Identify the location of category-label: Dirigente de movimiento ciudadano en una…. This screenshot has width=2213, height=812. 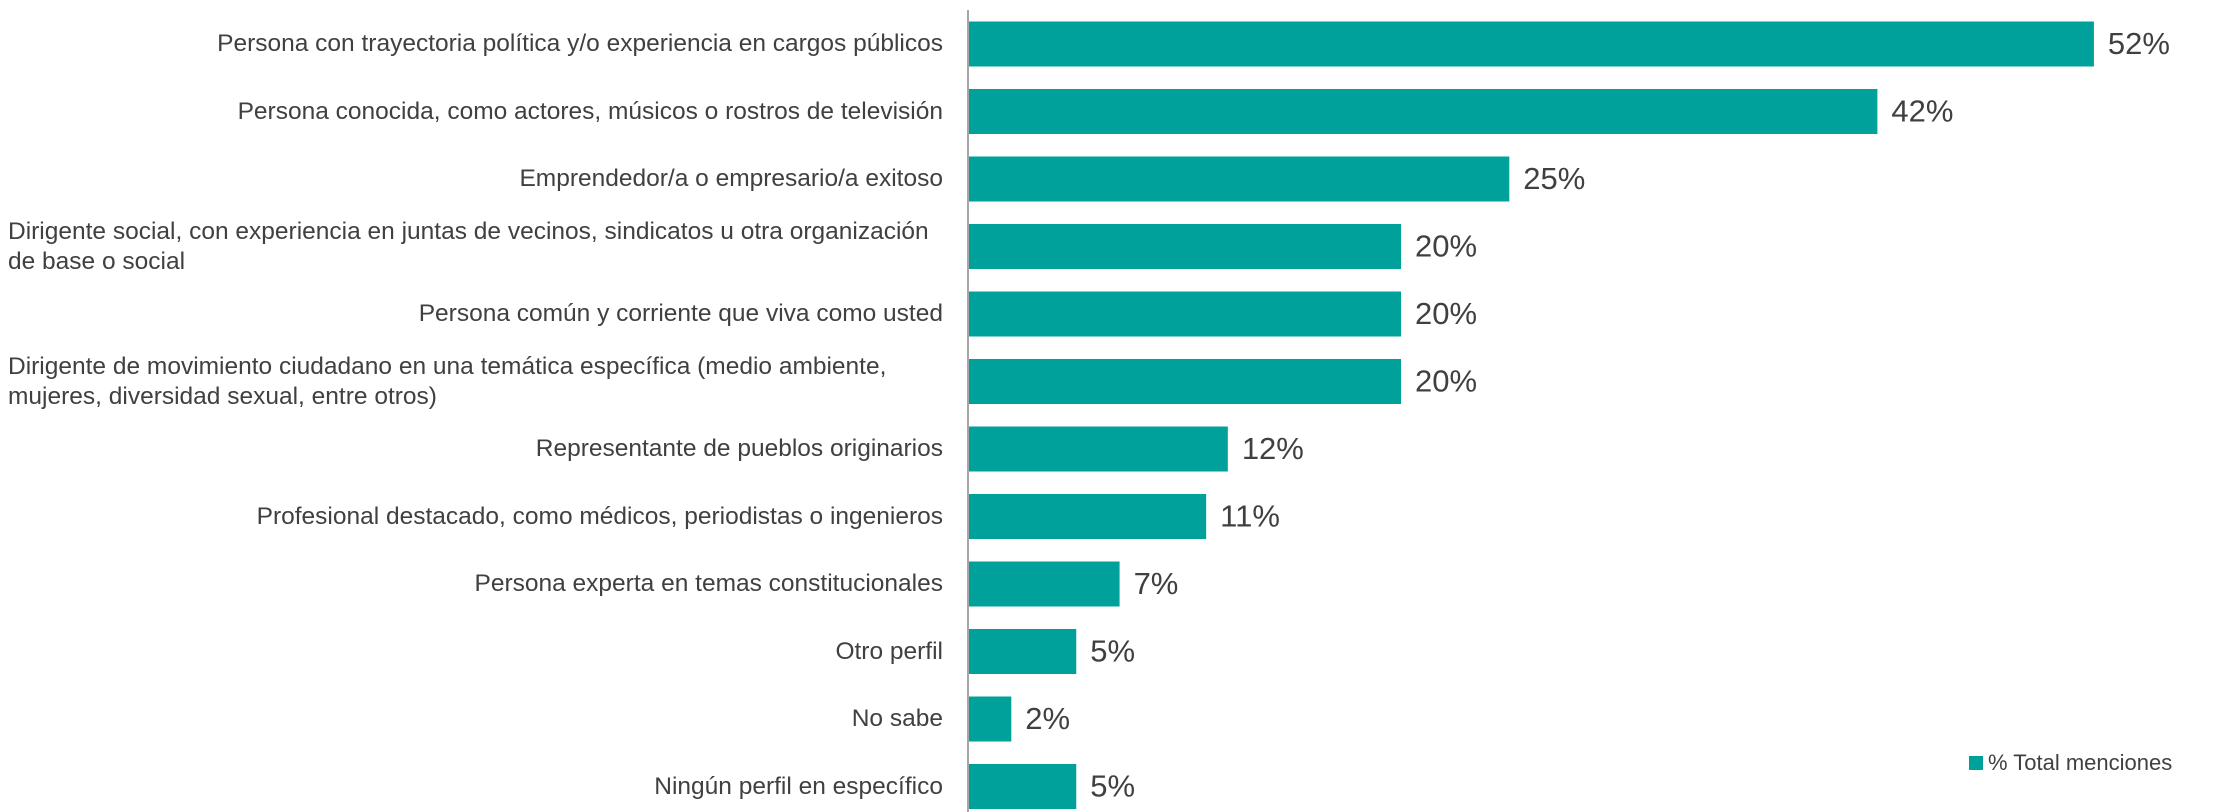
(475, 381).